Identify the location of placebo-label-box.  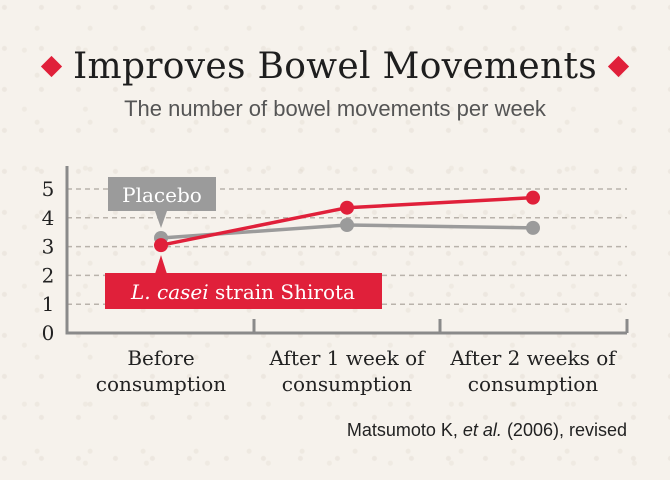
(162, 194).